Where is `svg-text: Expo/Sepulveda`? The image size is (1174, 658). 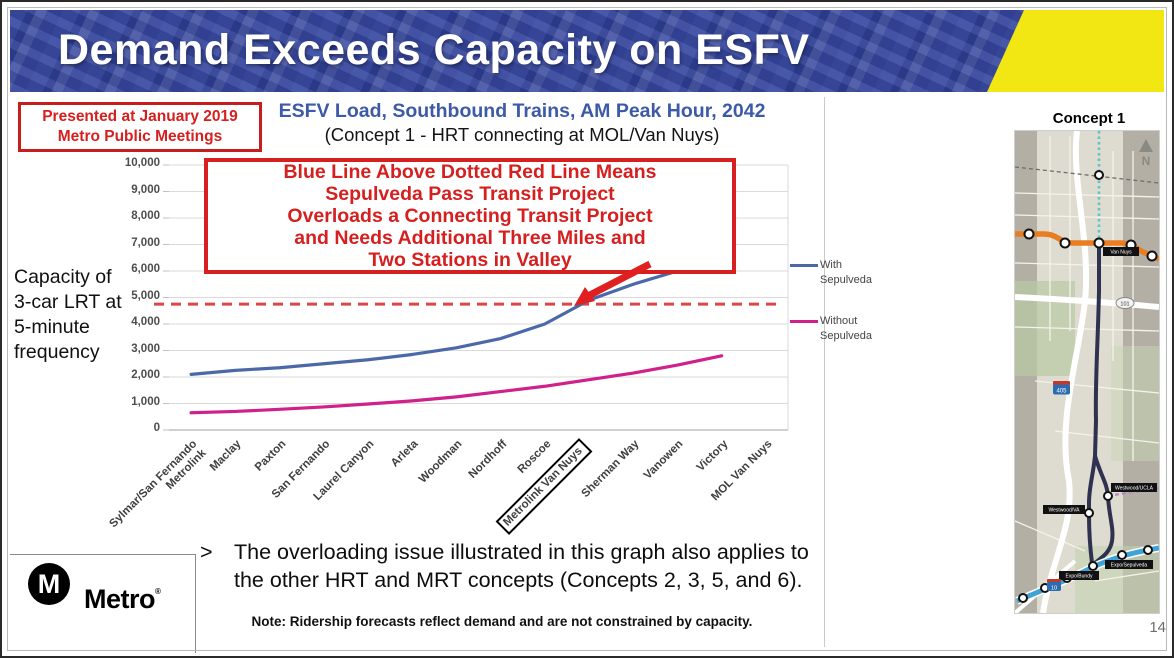
svg-text: Expo/Sepulveda is located at coordinates (1129, 566).